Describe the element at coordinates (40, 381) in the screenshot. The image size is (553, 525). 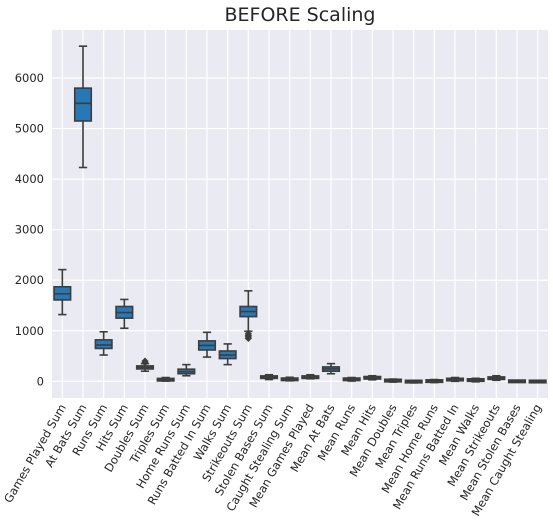
I see `y-tick-label: 0` at that location.